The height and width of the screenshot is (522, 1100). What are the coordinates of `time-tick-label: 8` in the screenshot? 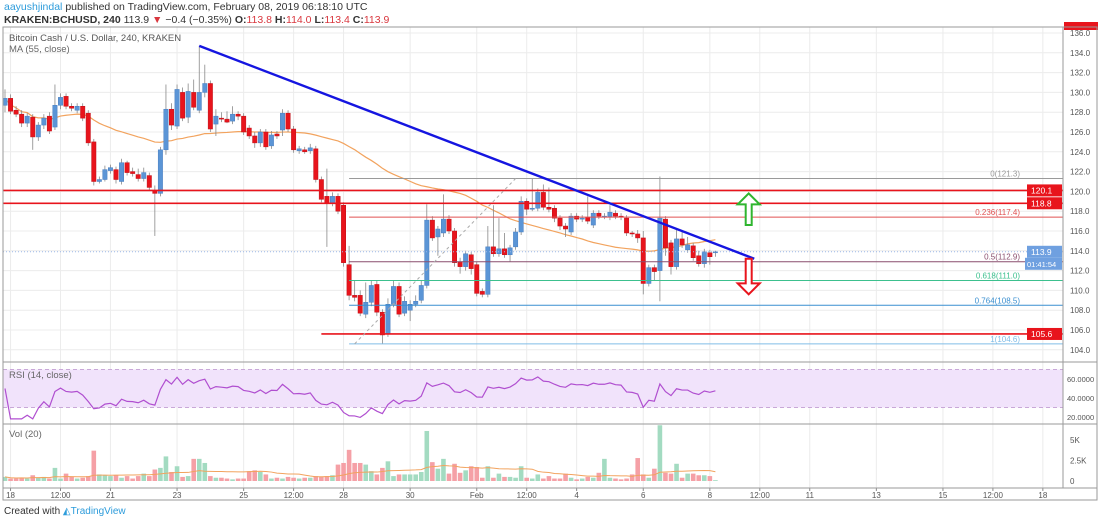 It's located at (710, 495).